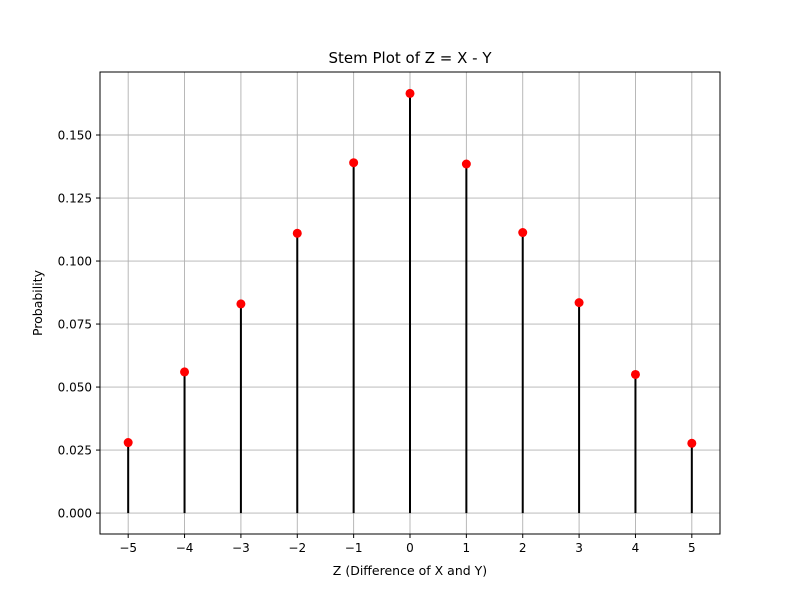  I want to click on x-tick-label: 3, so click(579, 548).